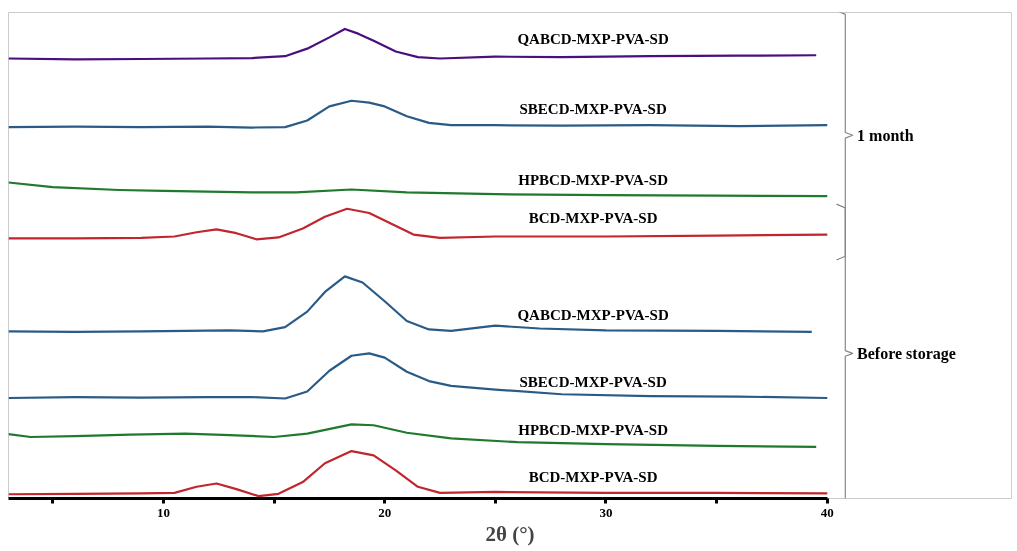  I want to click on text: Before storage, so click(906, 353).